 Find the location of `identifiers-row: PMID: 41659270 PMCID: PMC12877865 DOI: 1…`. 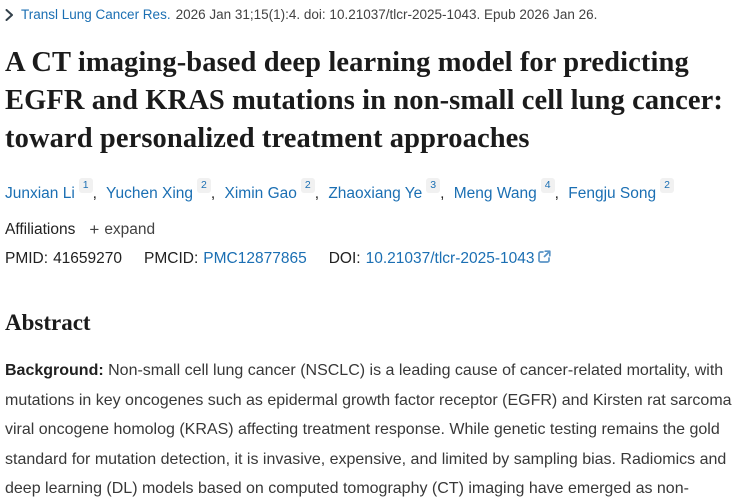

identifiers-row: PMID: 41659270 PMCID: PMC12877865 DOI: 1… is located at coordinates (373, 259).